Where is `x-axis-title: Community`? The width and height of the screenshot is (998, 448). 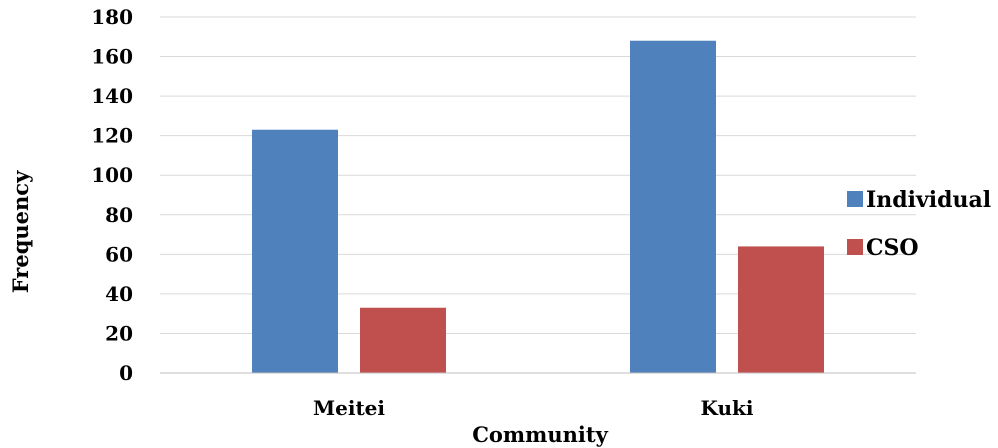 x-axis-title: Community is located at coordinates (540, 434).